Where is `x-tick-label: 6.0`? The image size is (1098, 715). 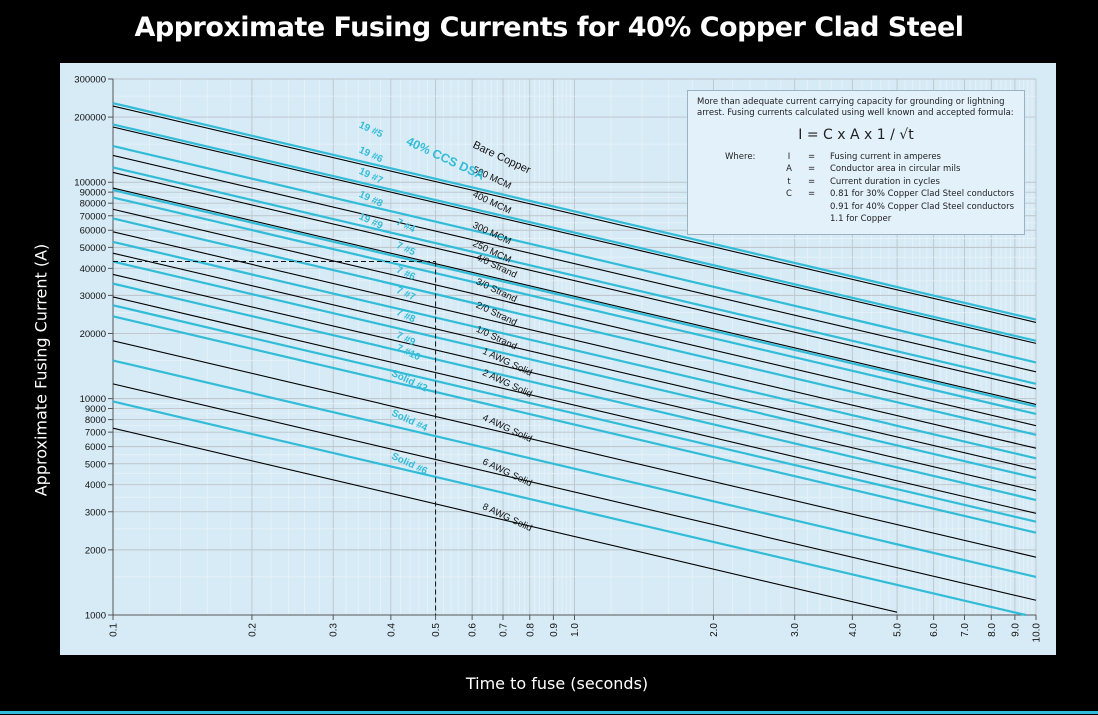 x-tick-label: 6.0 is located at coordinates (934, 630).